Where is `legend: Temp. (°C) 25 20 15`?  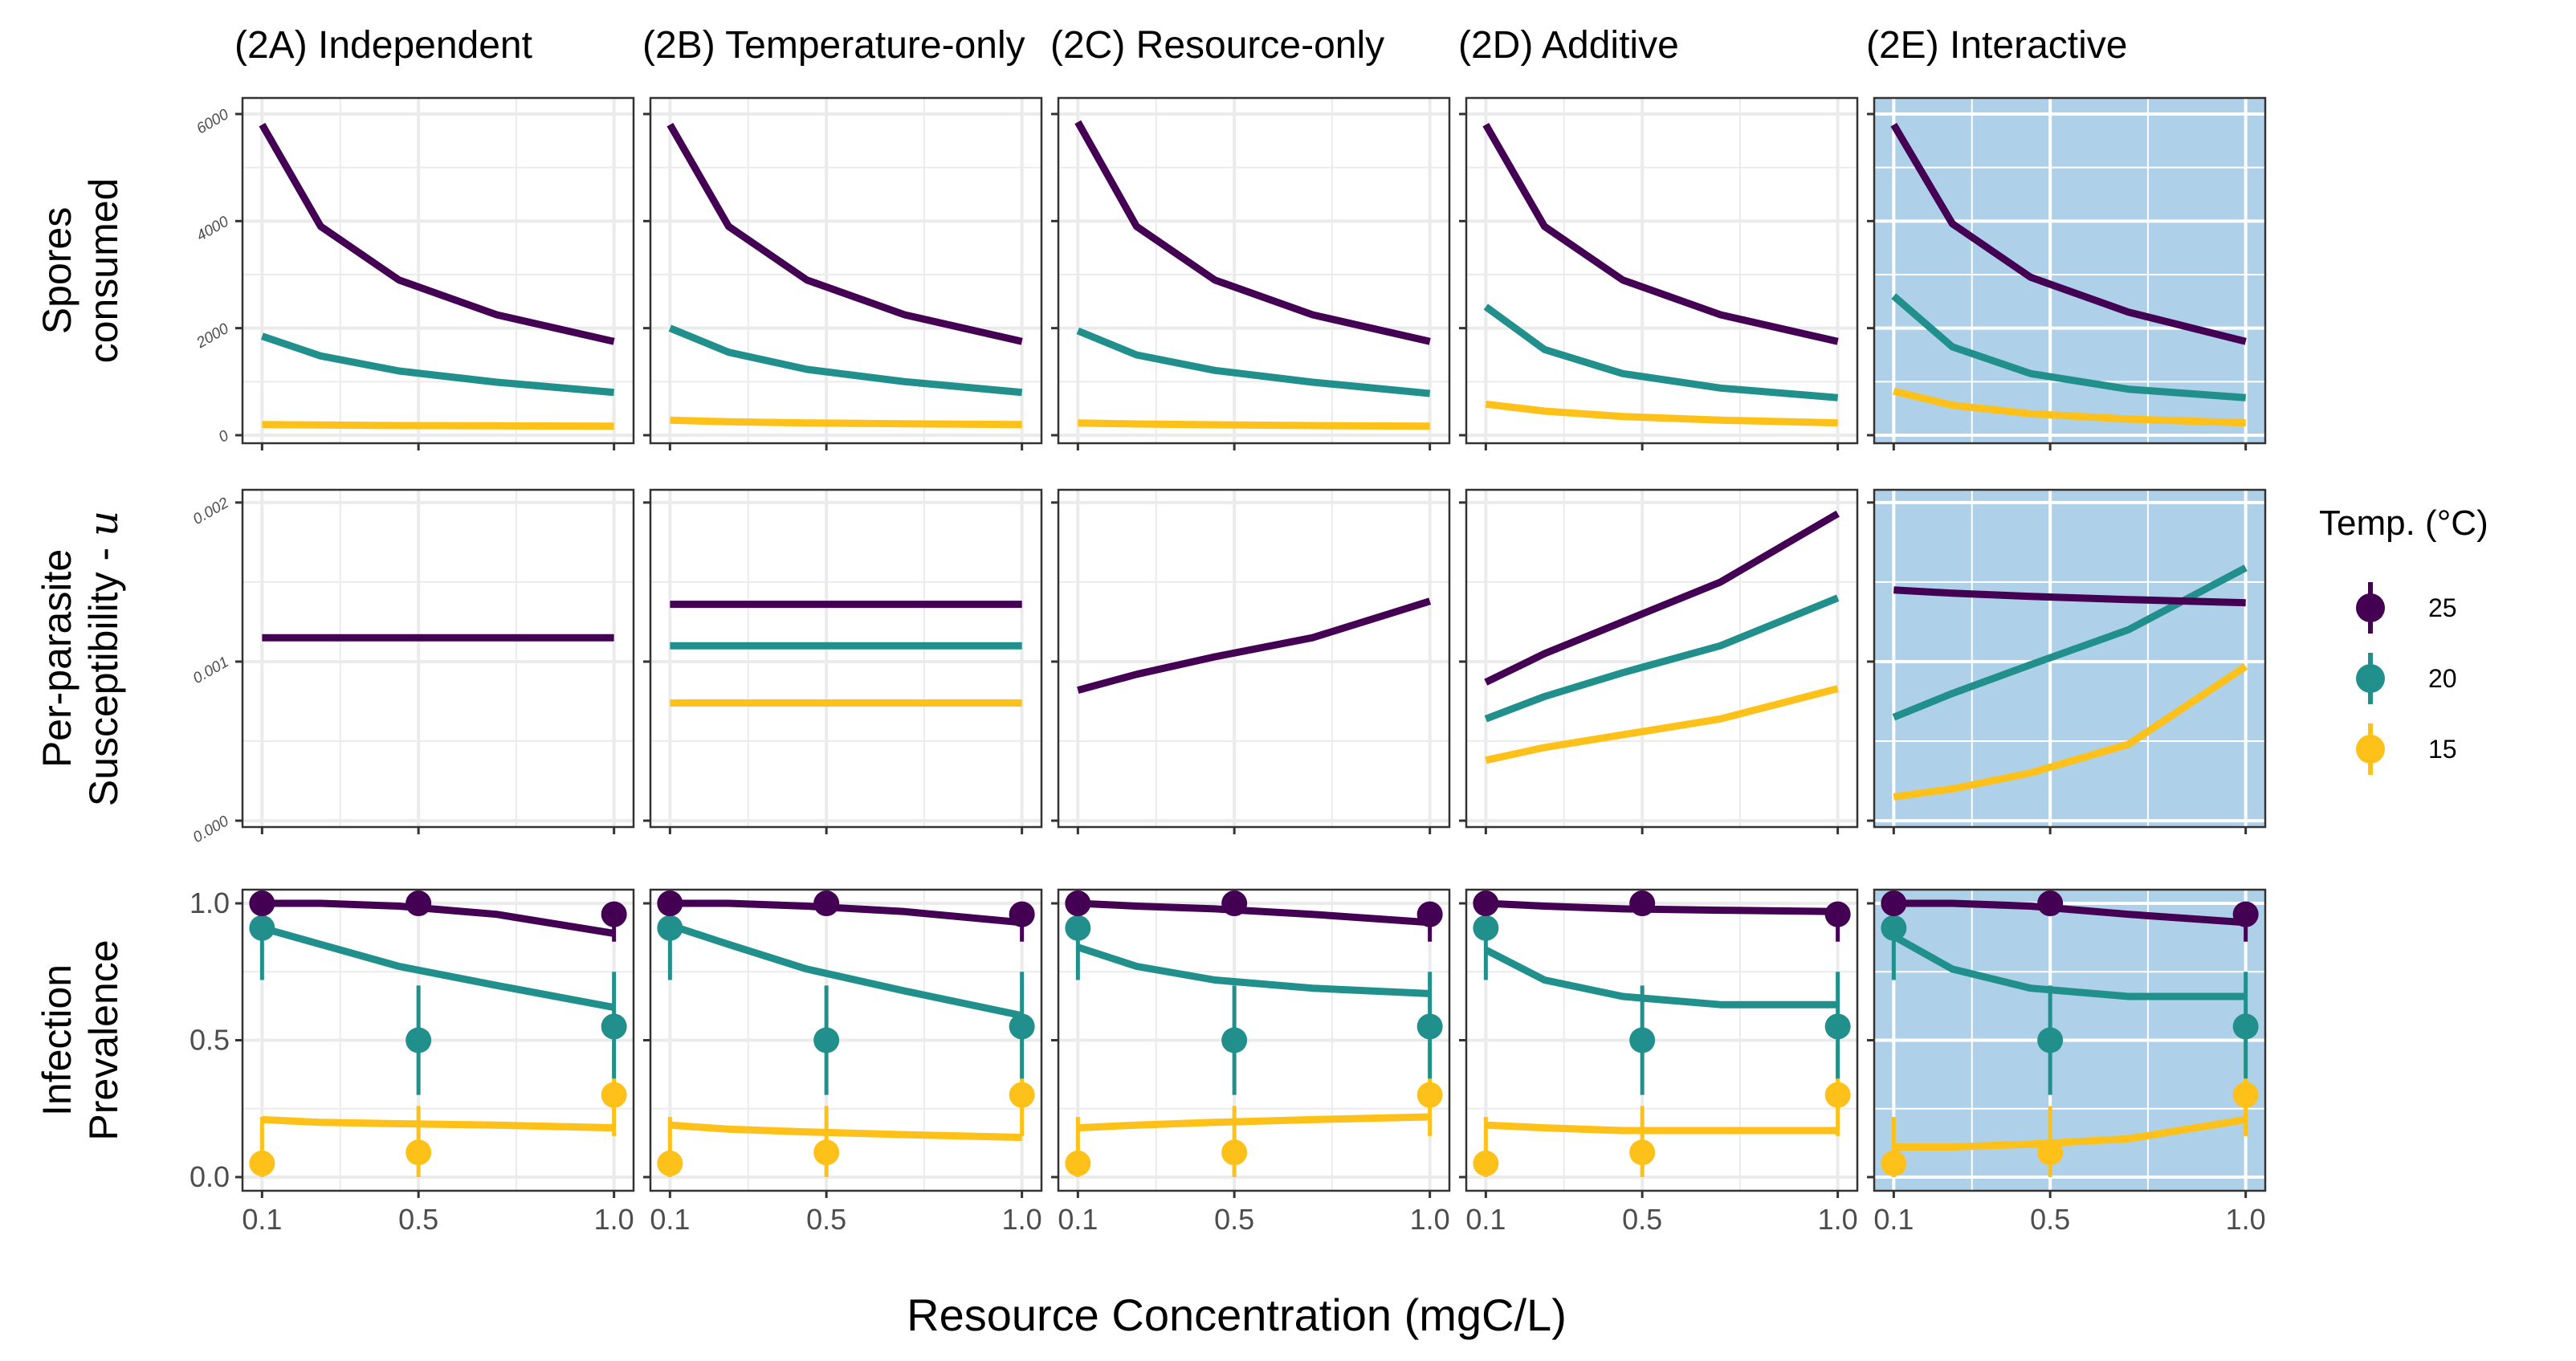 legend: Temp. (°C) 25 20 15 is located at coordinates (2403, 639).